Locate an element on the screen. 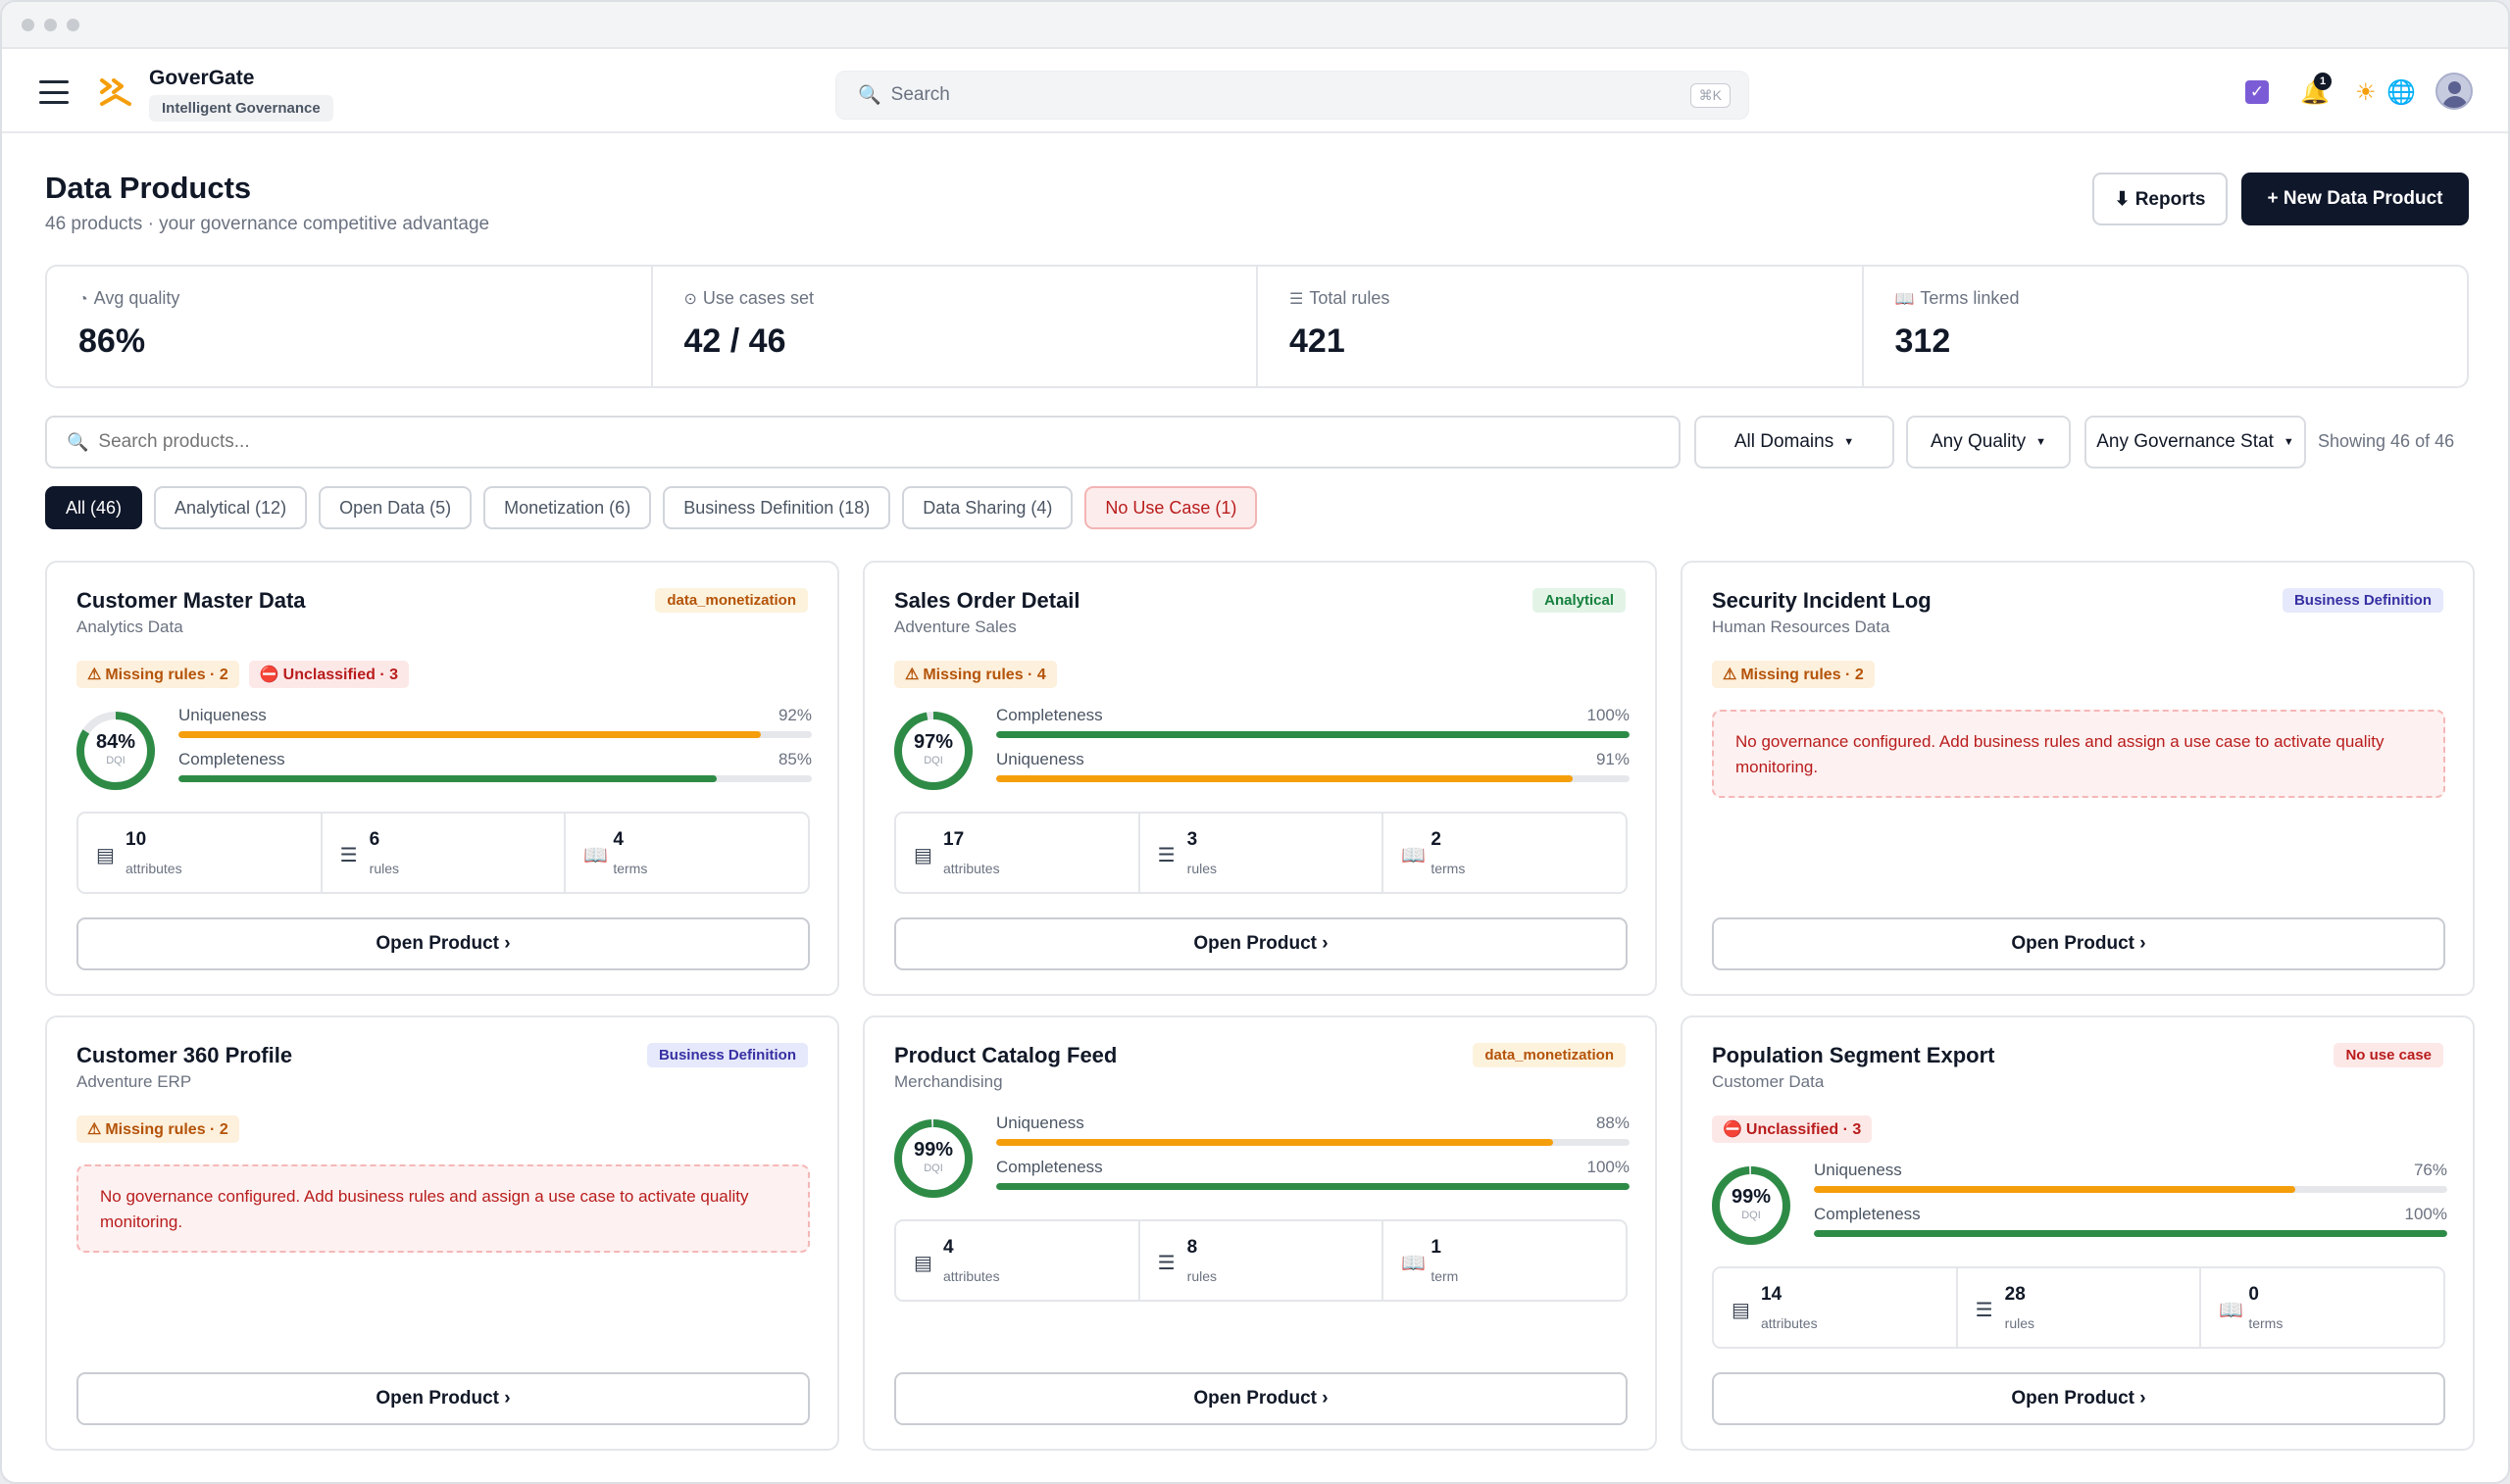  issue-badge: ⚠ Missing rules · 4 is located at coordinates (975, 675).